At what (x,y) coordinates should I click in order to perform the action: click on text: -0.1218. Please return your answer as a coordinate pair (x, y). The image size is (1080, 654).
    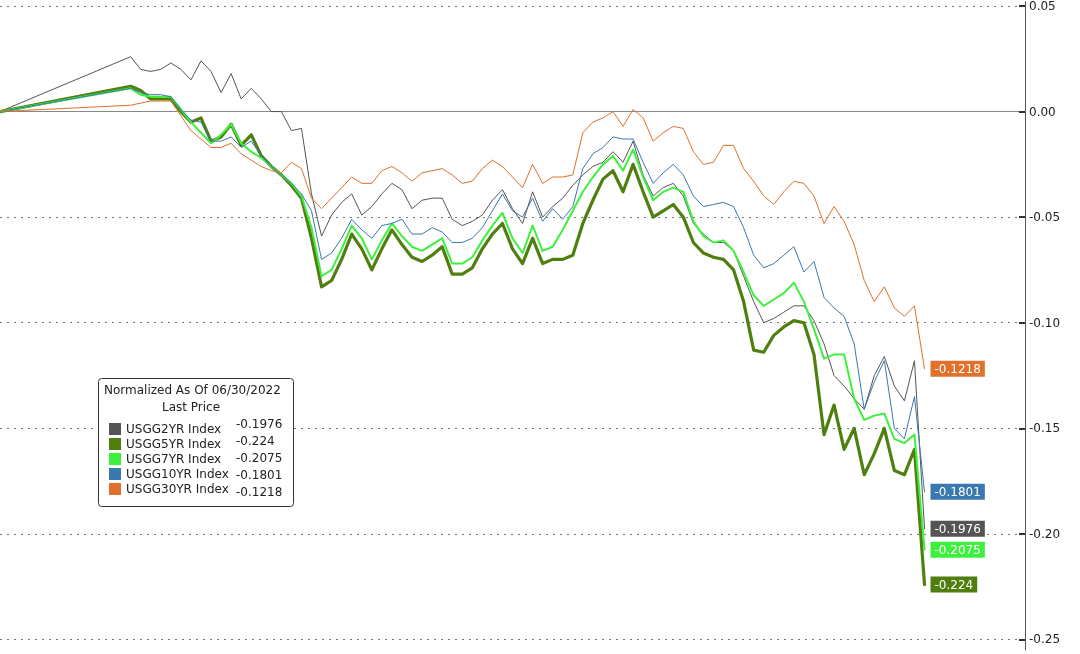
    Looking at the image, I should click on (259, 492).